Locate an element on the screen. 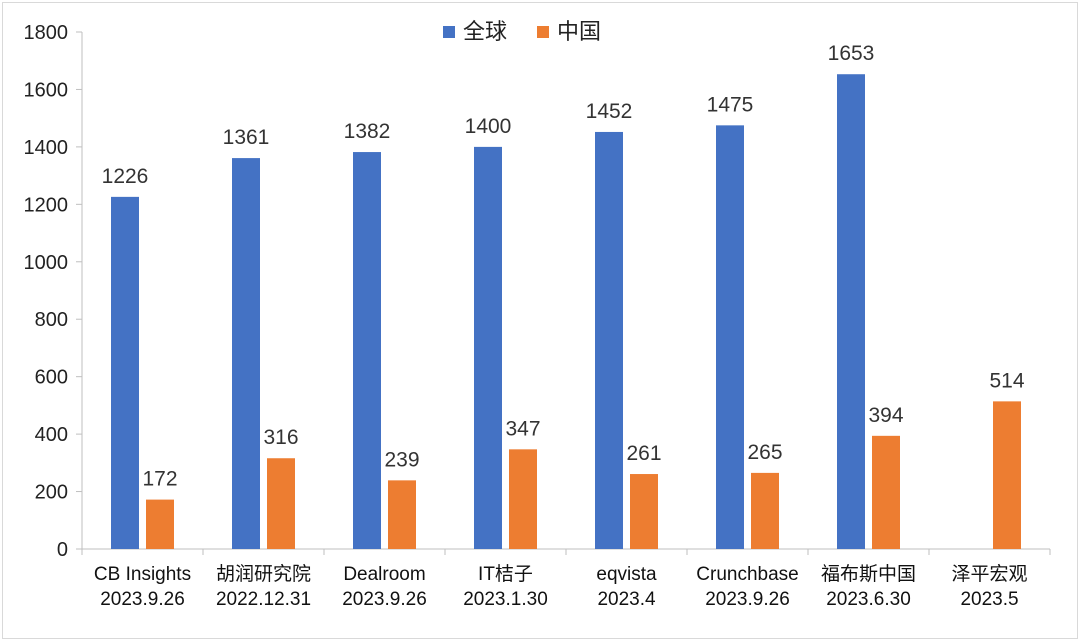 This screenshot has height=641, width=1080. x-category-label: Dealroom is located at coordinates (384, 574).